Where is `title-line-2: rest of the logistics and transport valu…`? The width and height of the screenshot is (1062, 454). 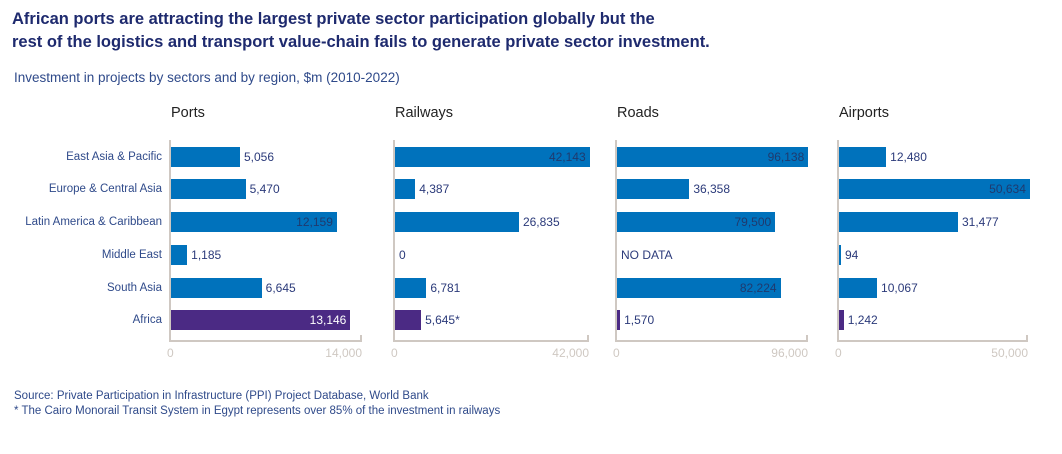
title-line-2: rest of the logistics and transport valu… is located at coordinates (361, 42).